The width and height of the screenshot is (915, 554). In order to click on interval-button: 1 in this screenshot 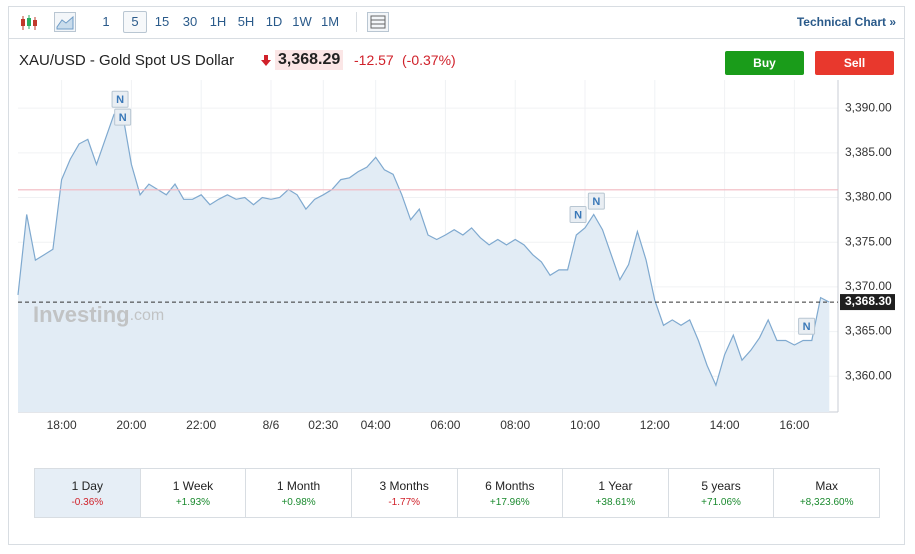, I will do `click(106, 21)`.